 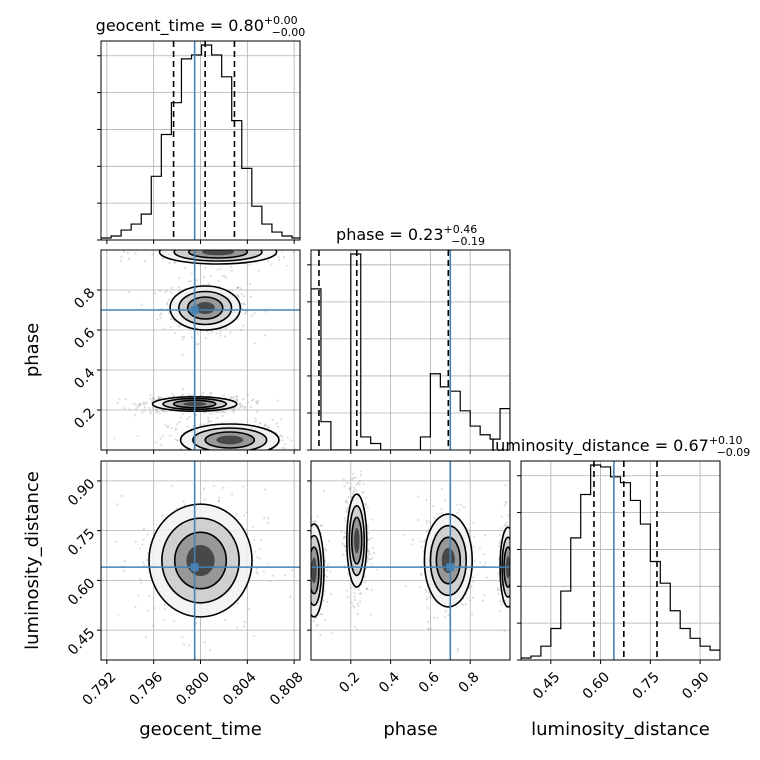 I want to click on y-axis-label-luminosity_distance: luminosity_distance, so click(x=32, y=560).